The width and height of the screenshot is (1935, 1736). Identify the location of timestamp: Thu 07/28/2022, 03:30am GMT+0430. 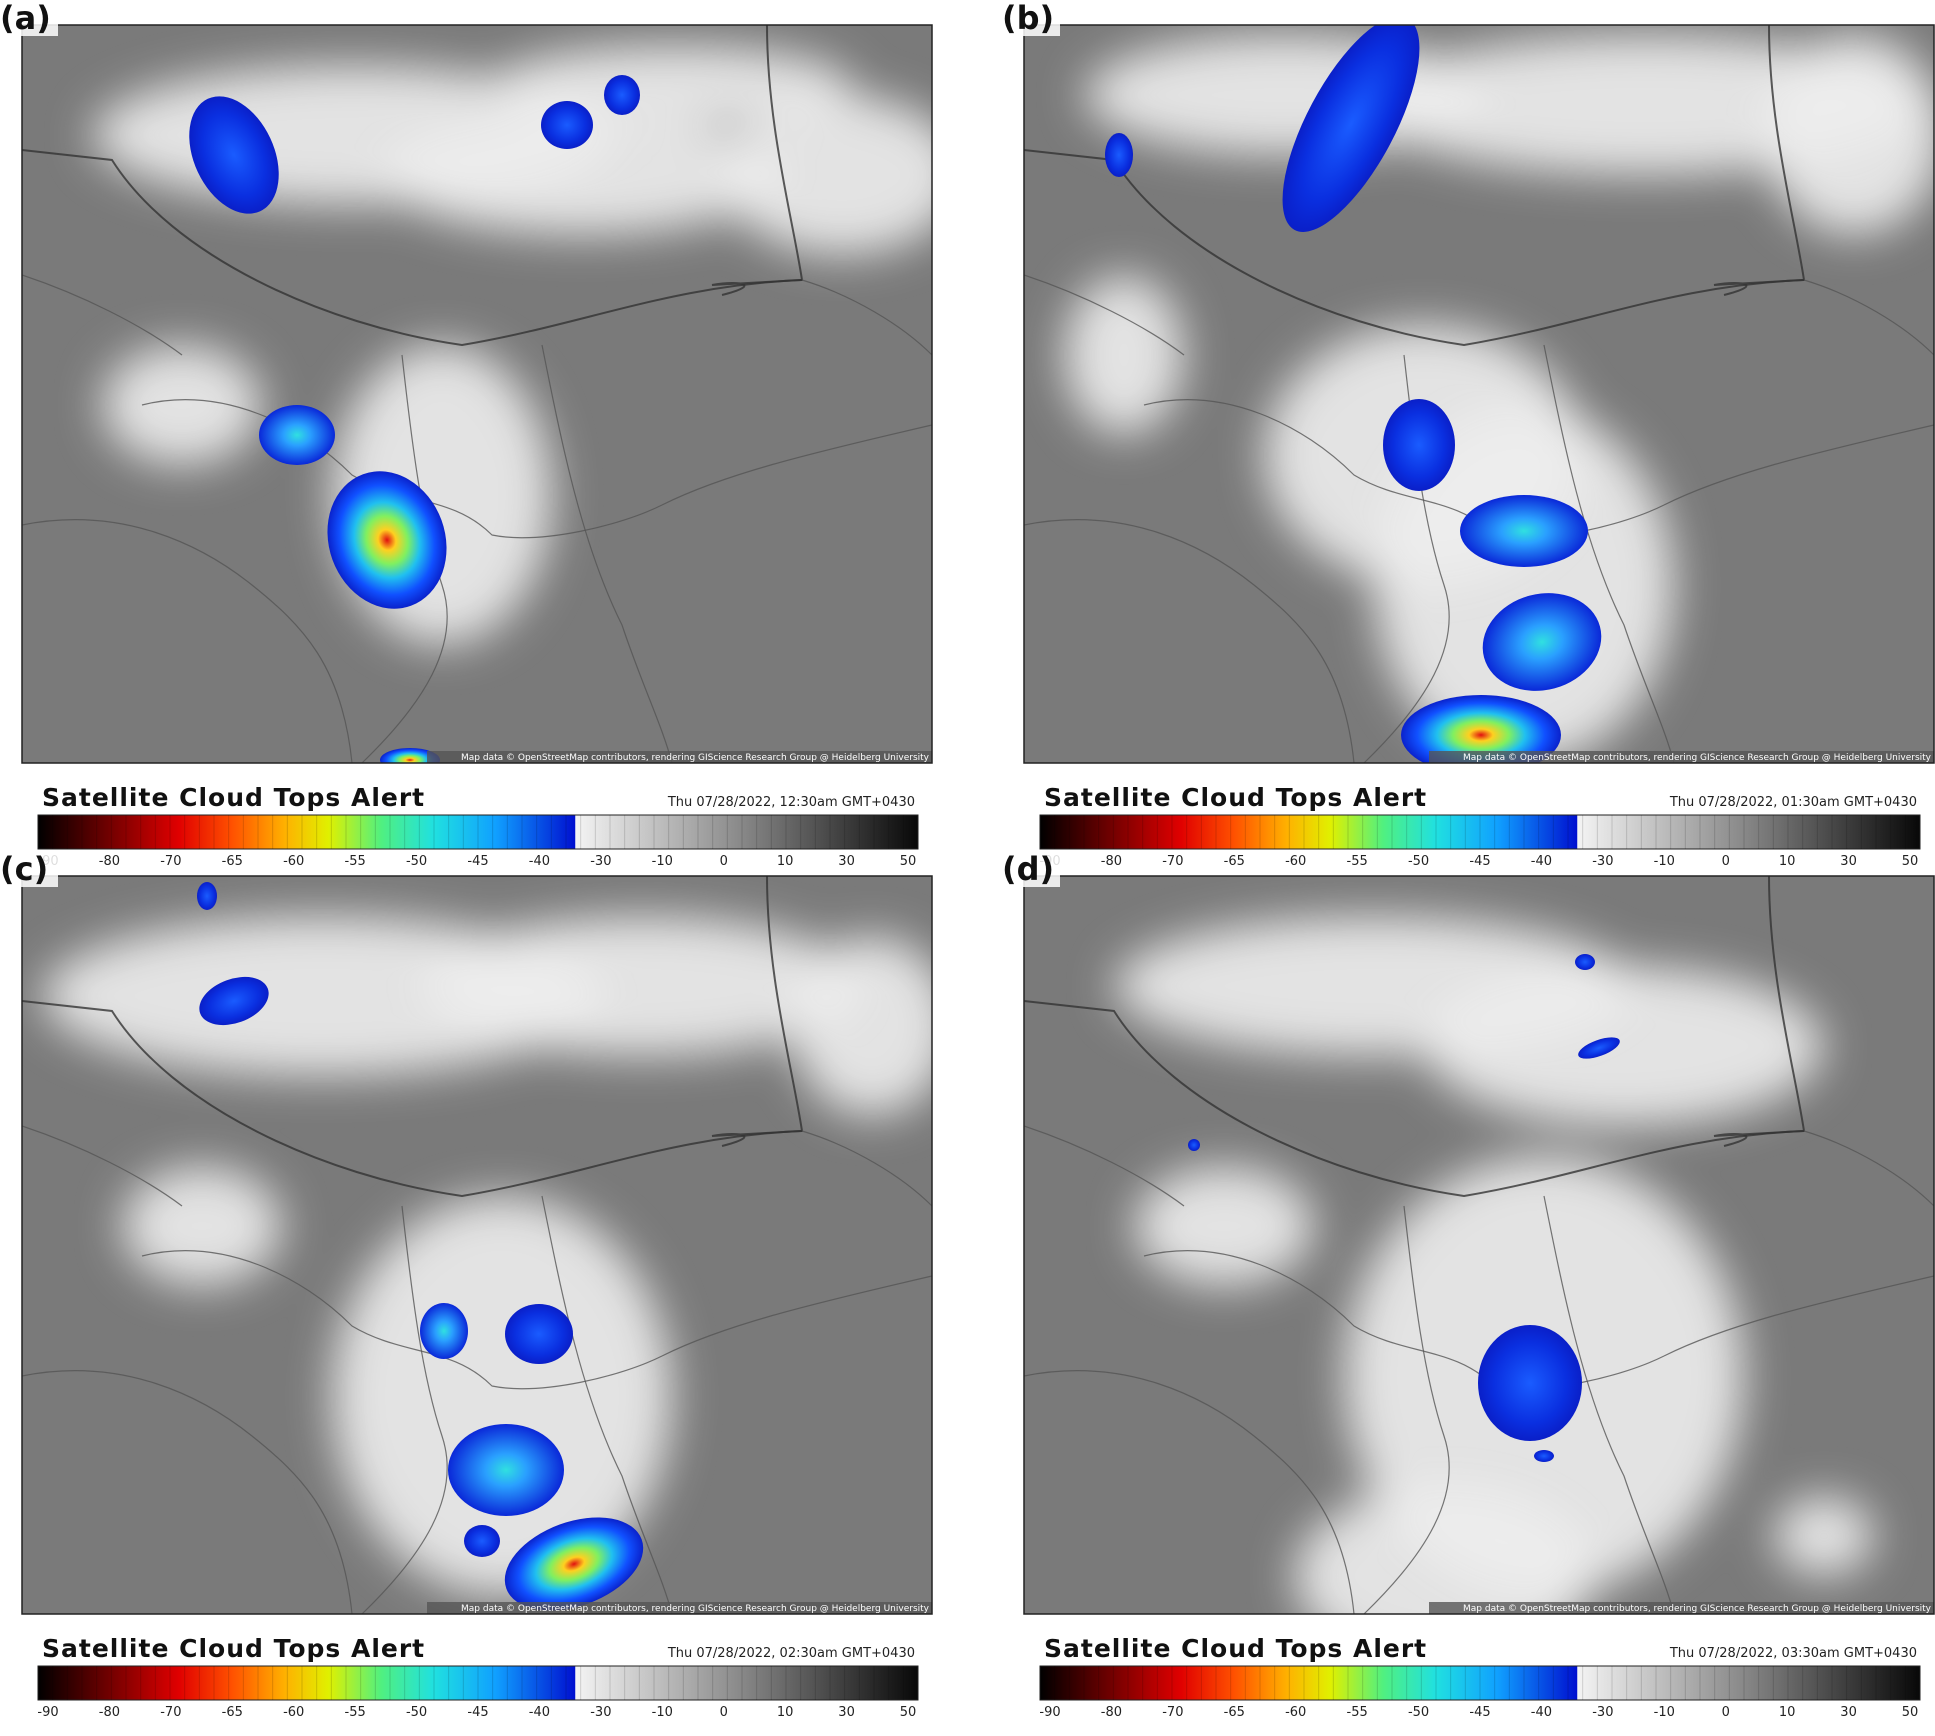
(1793, 1653).